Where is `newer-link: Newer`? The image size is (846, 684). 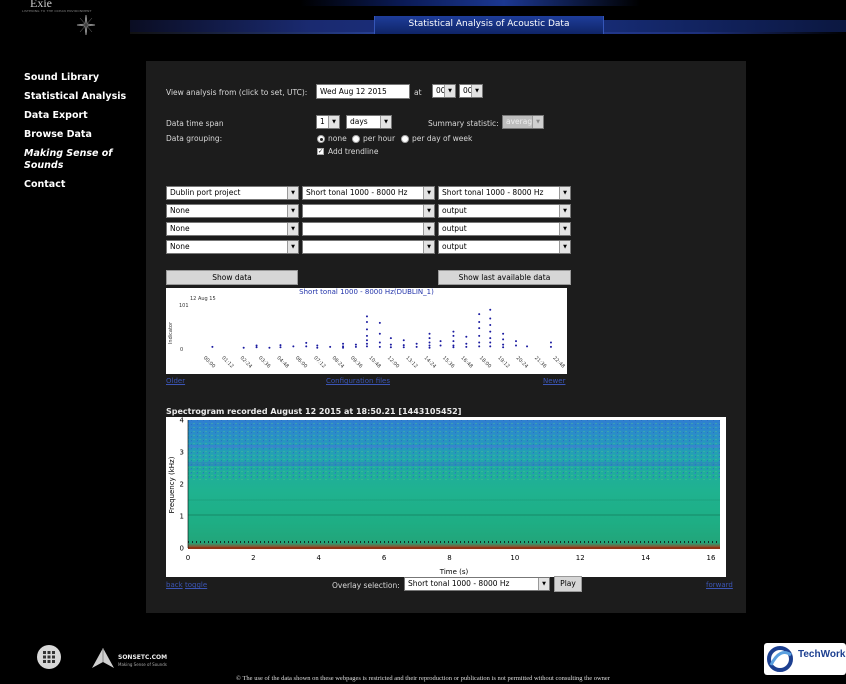 newer-link: Newer is located at coordinates (554, 381).